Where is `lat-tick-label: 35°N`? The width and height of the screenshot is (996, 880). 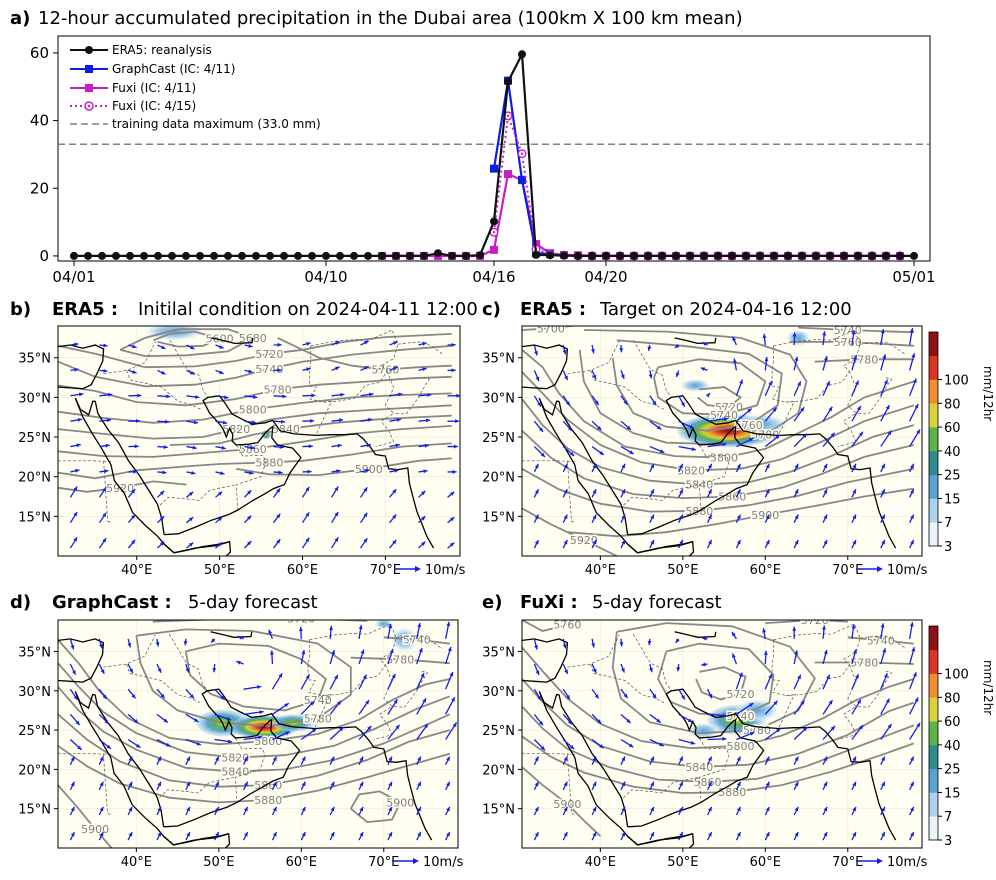
lat-tick-label: 35°N is located at coordinates (34, 359).